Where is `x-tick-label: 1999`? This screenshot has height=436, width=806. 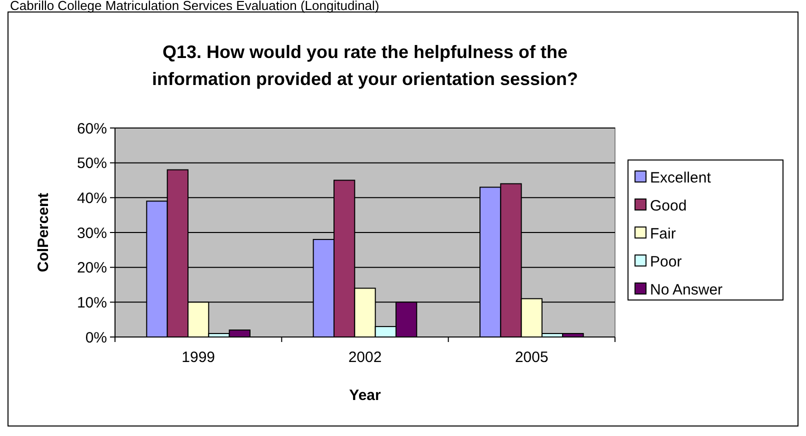
x-tick-label: 1999 is located at coordinates (199, 357).